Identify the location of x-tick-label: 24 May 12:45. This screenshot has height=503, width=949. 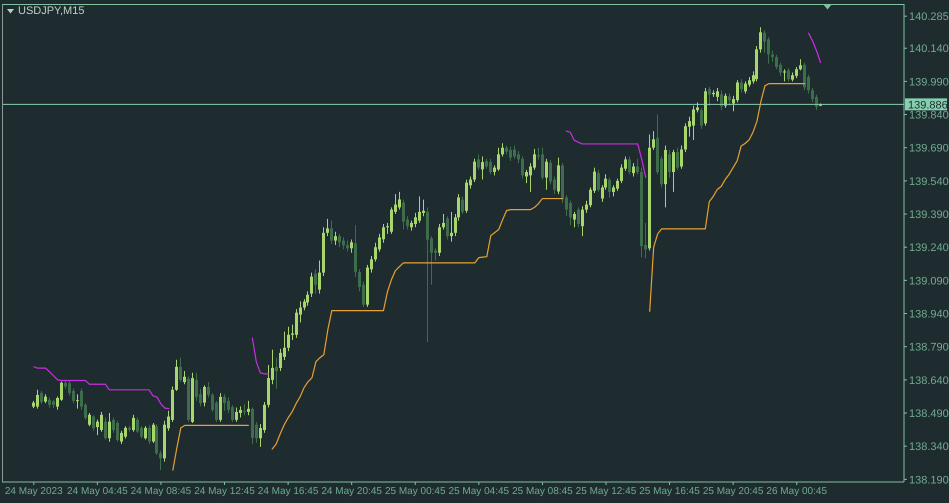
(225, 492).